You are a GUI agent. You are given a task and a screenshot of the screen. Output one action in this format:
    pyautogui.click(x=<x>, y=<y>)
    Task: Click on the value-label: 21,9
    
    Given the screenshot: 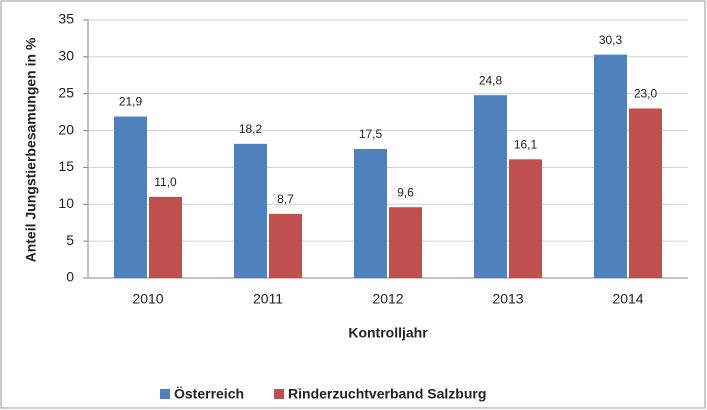 What is the action you would take?
    pyautogui.click(x=131, y=102)
    